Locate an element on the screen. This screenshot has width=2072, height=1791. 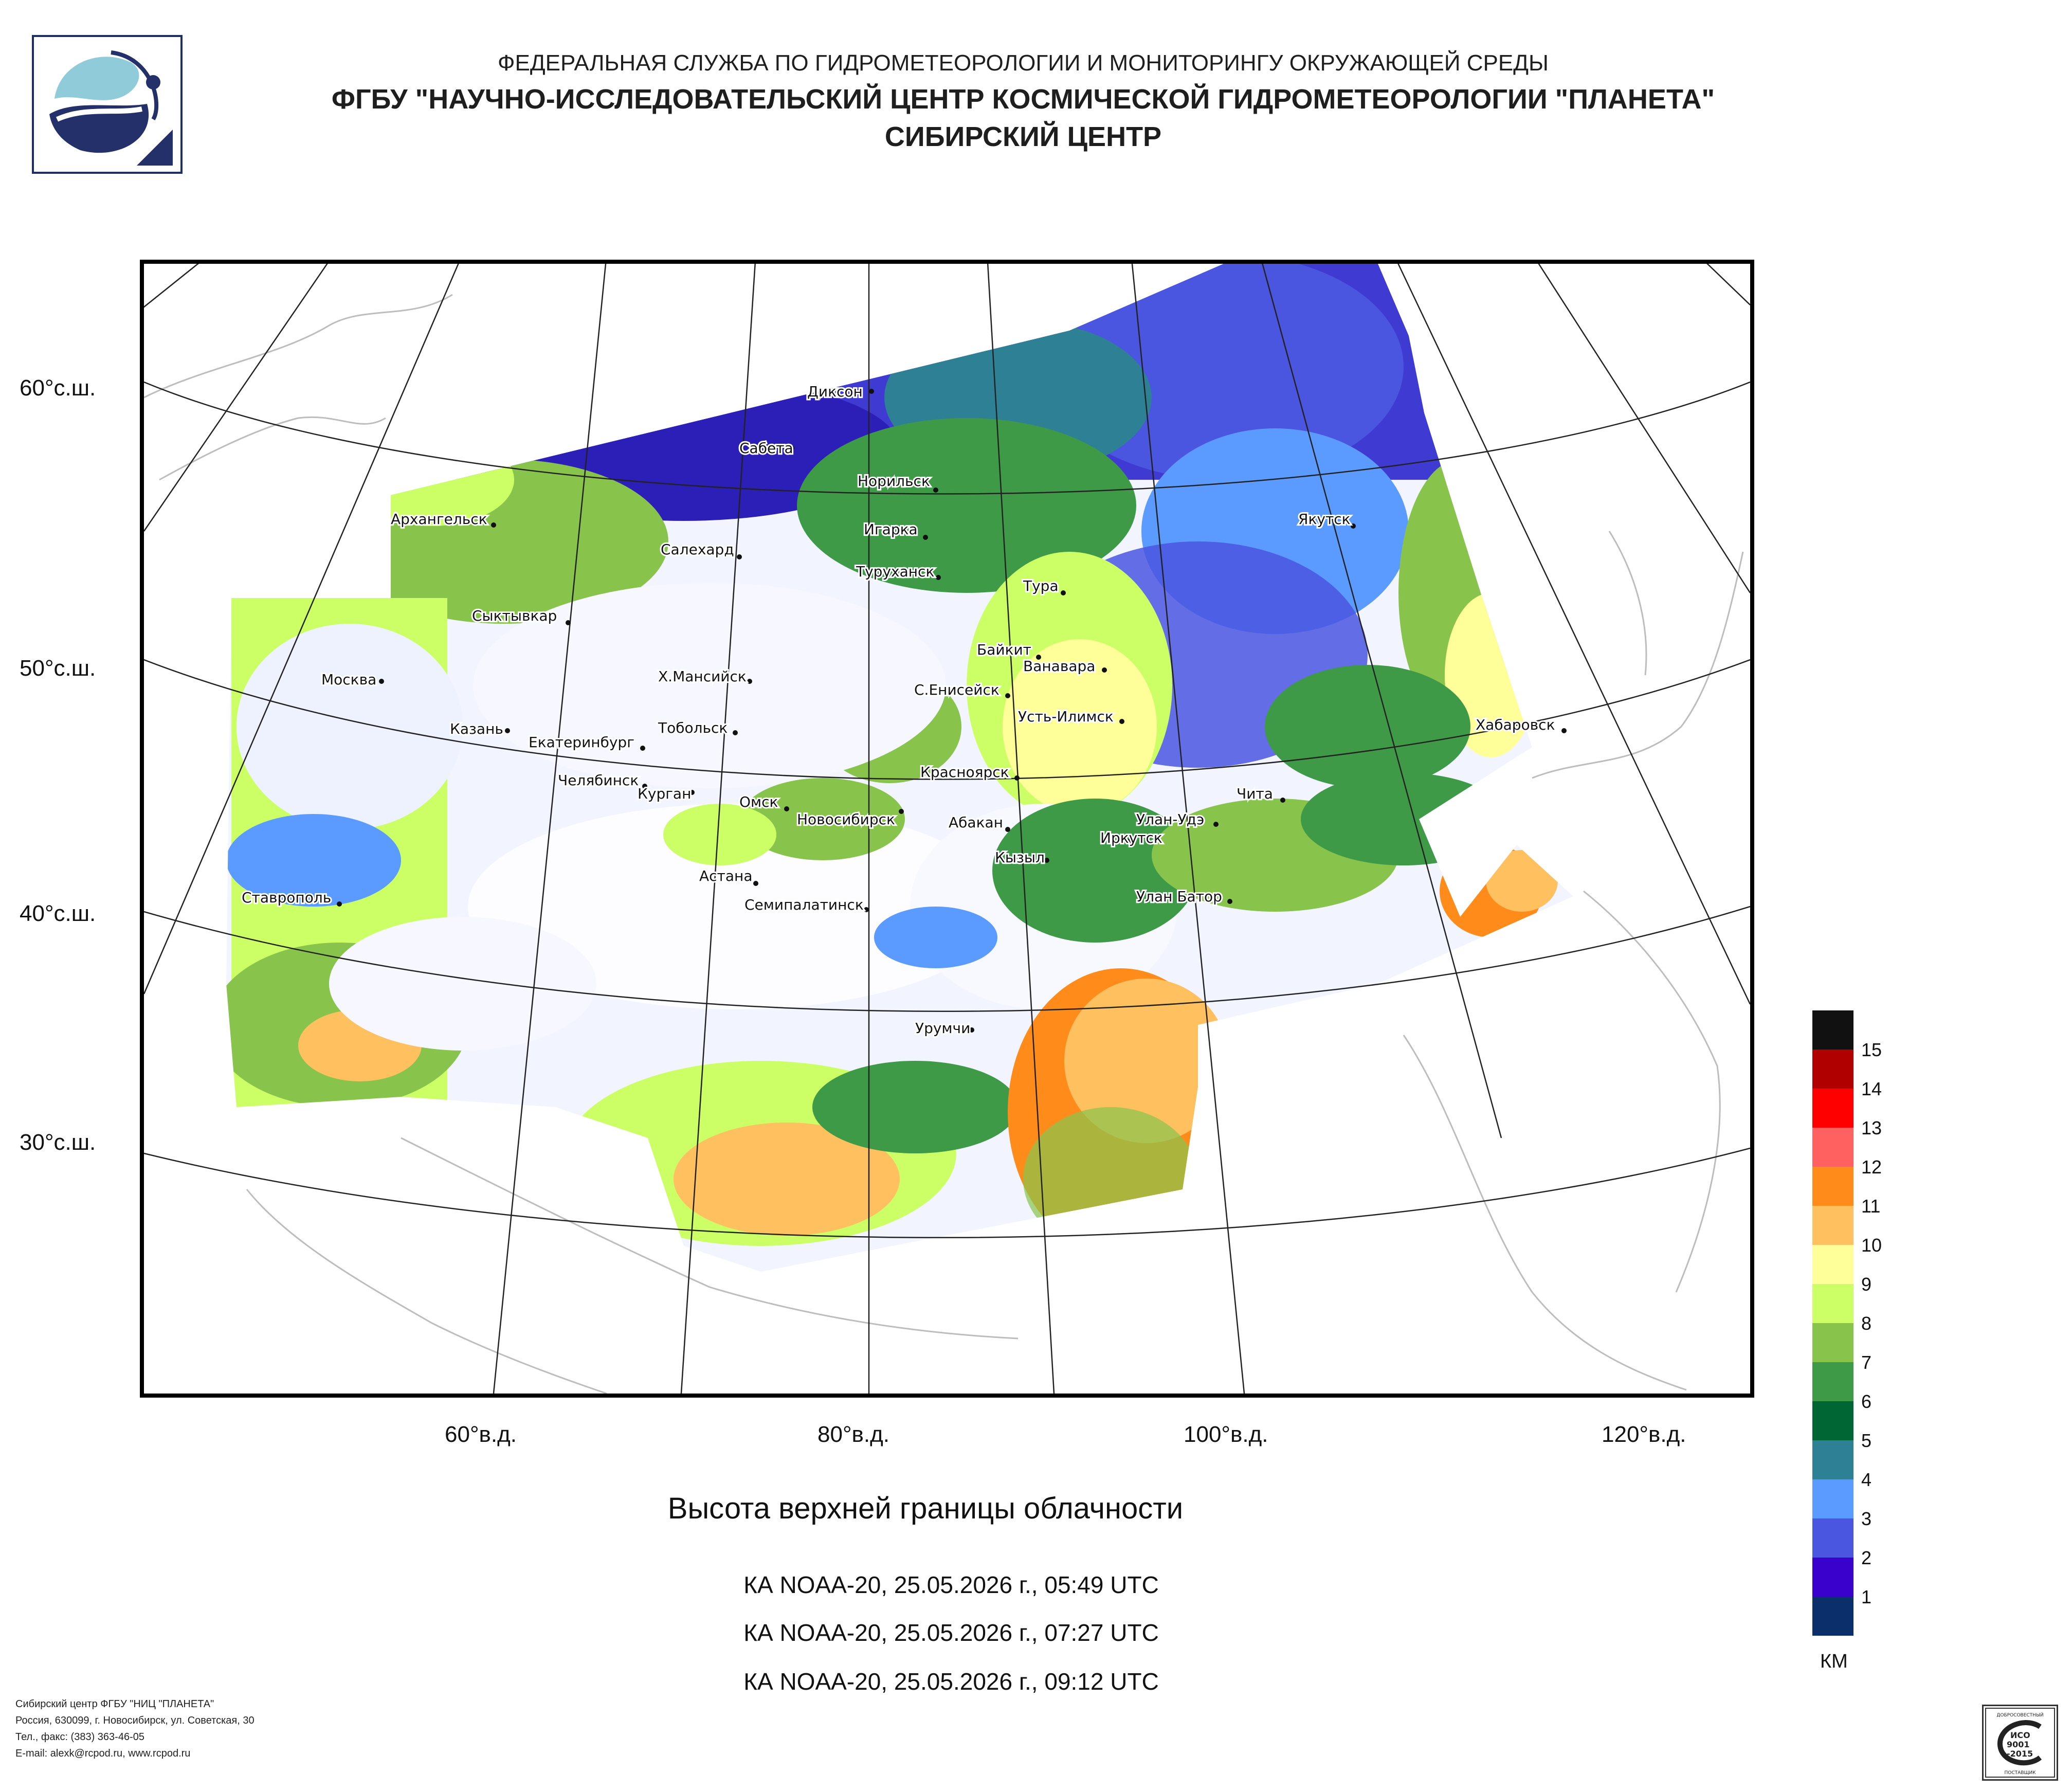
legend-label: 3 is located at coordinates (1866, 1518).